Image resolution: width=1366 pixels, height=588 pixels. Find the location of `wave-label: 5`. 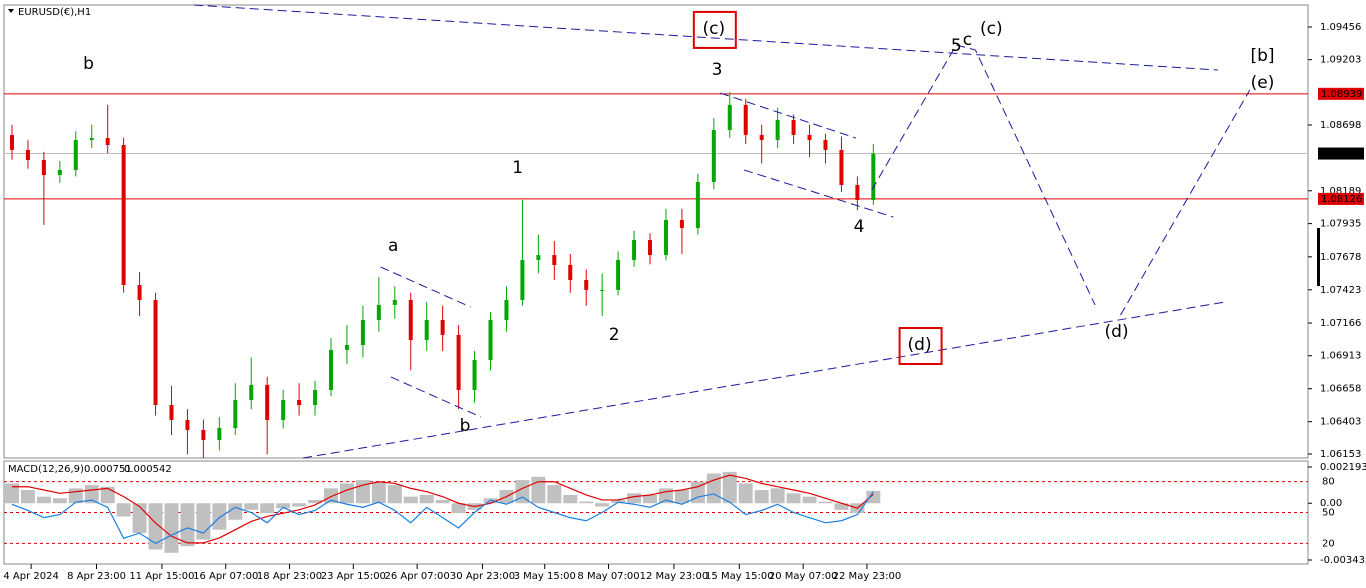

wave-label: 5 is located at coordinates (956, 46).